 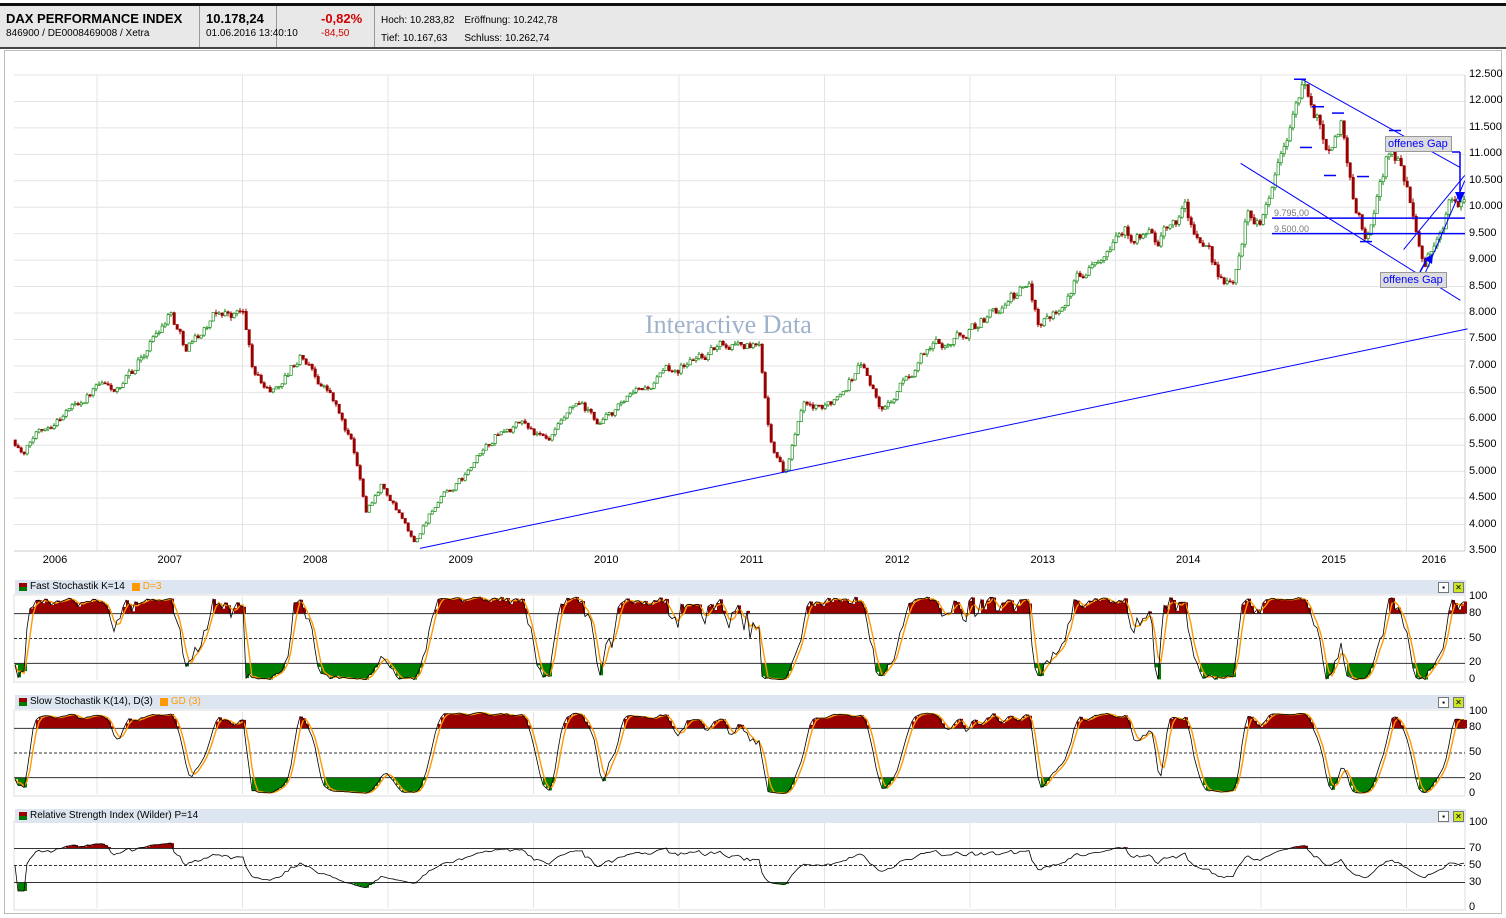 I want to click on rsi-swatch-icon, so click(x=23, y=816).